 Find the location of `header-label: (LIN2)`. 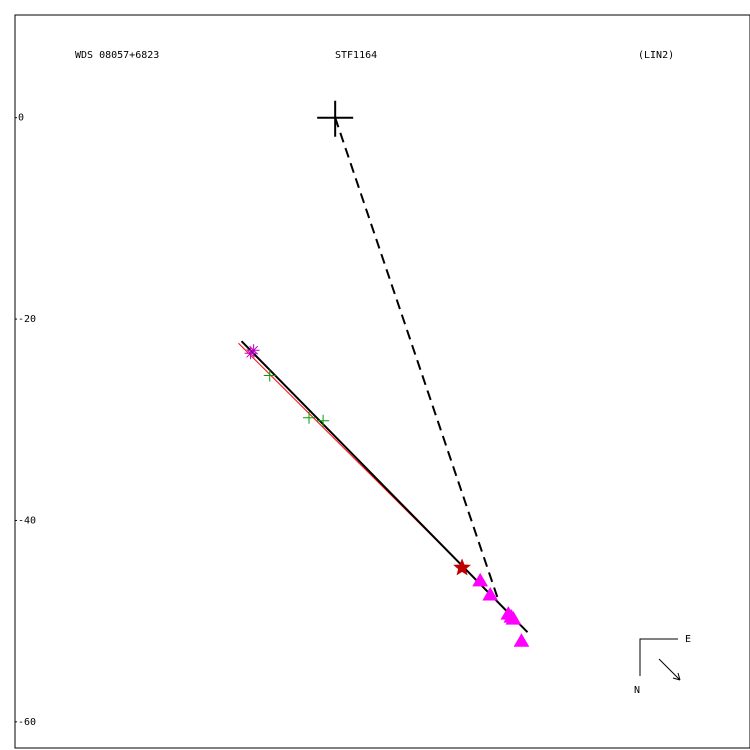

header-label: (LIN2) is located at coordinates (656, 55).